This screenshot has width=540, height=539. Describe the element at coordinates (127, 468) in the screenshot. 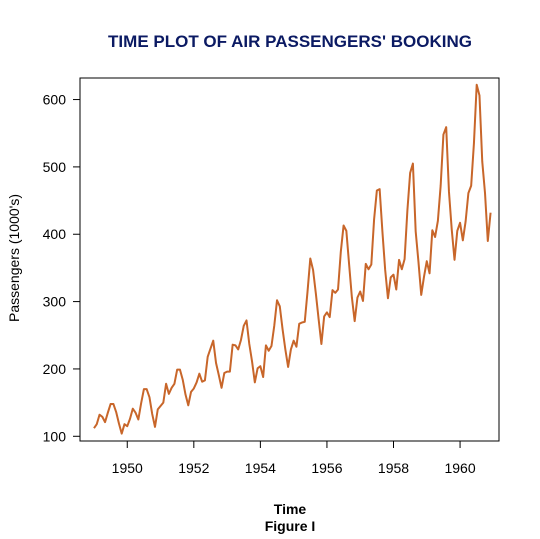

I see `x-tick-label: 1950` at that location.